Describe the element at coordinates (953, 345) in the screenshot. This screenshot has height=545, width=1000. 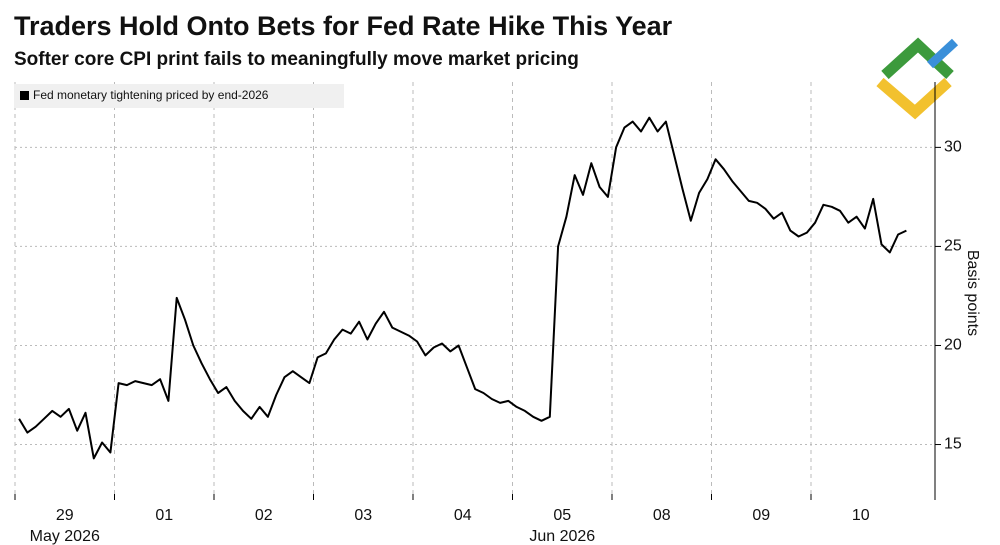
I see `y-tick-label: 20` at that location.